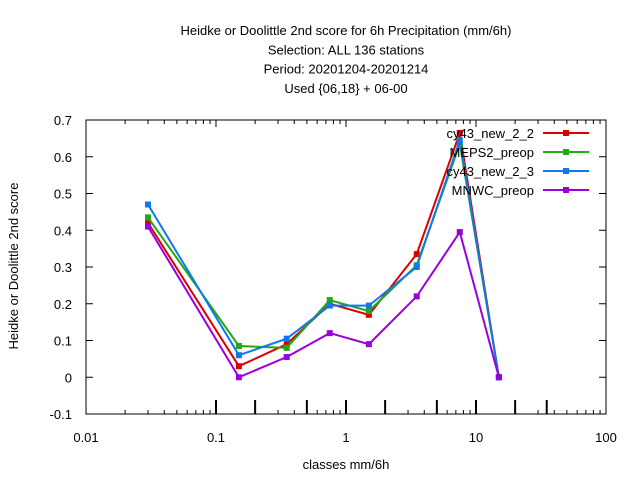  I want to click on y-tick-label: 0.5, so click(63, 194).